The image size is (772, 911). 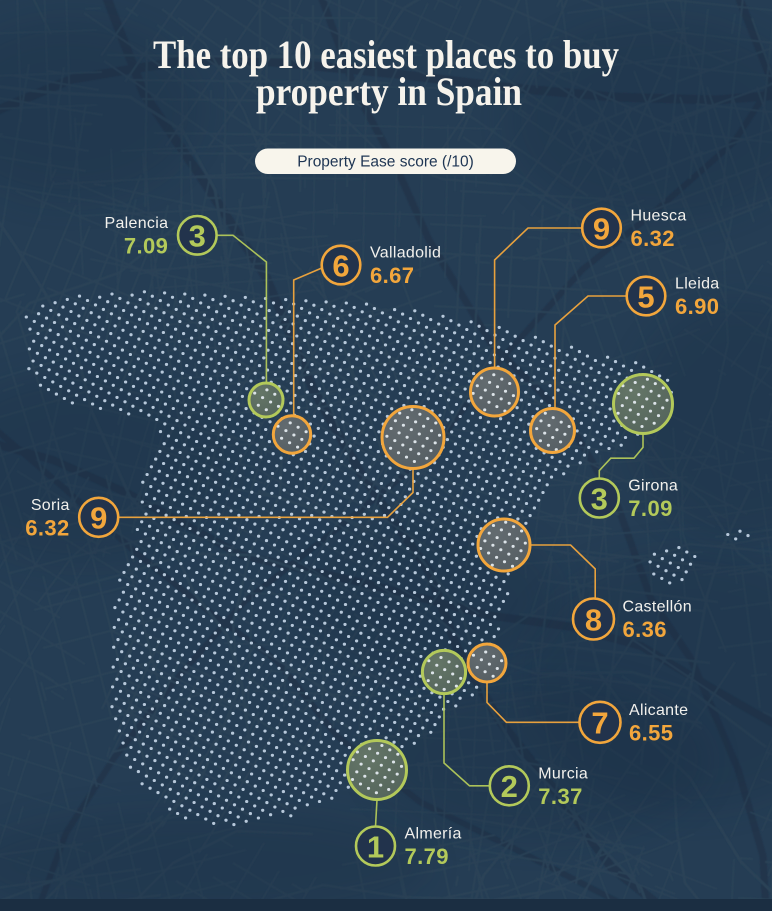 I want to click on svg-text: Valladolid, so click(x=405, y=253).